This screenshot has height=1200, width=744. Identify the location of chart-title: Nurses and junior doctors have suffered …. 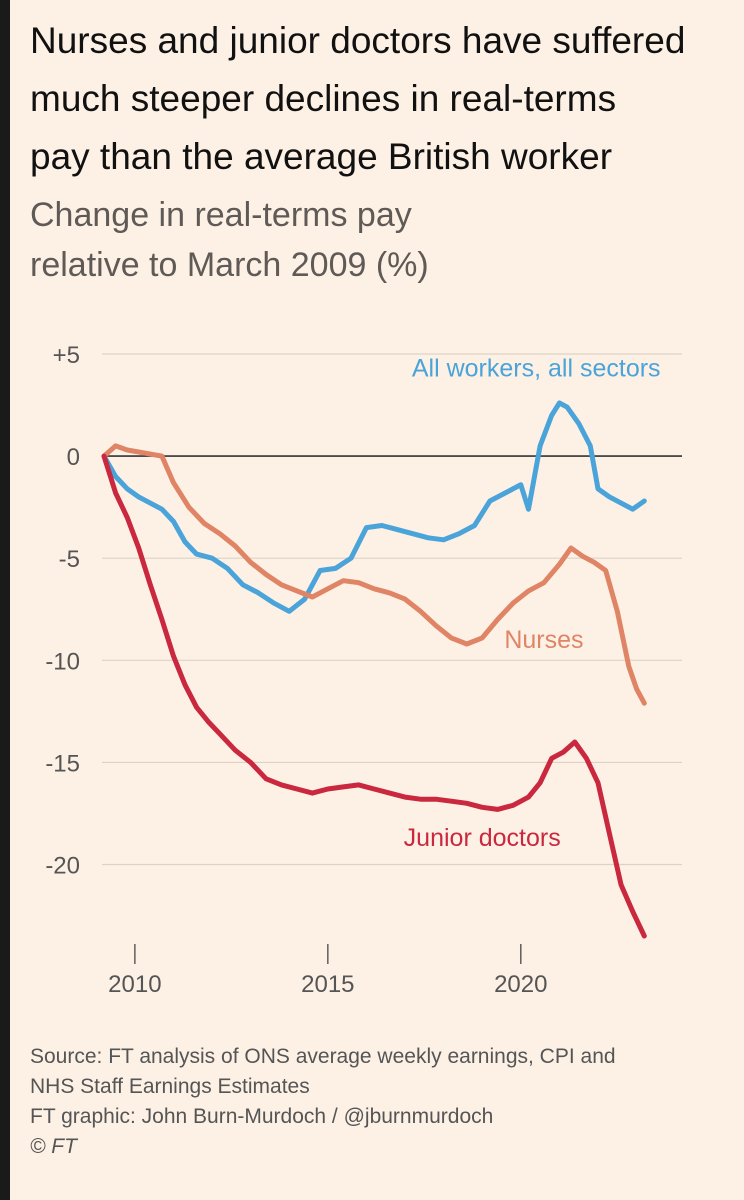
(387, 99).